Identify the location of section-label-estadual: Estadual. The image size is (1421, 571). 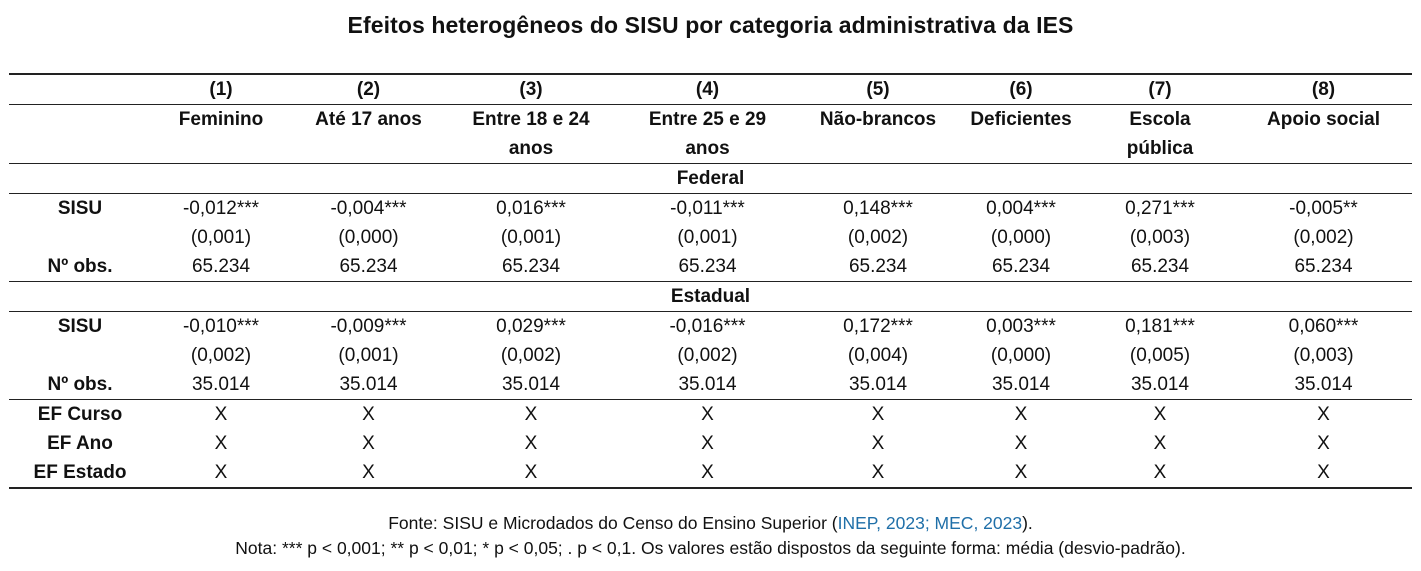
(710, 296).